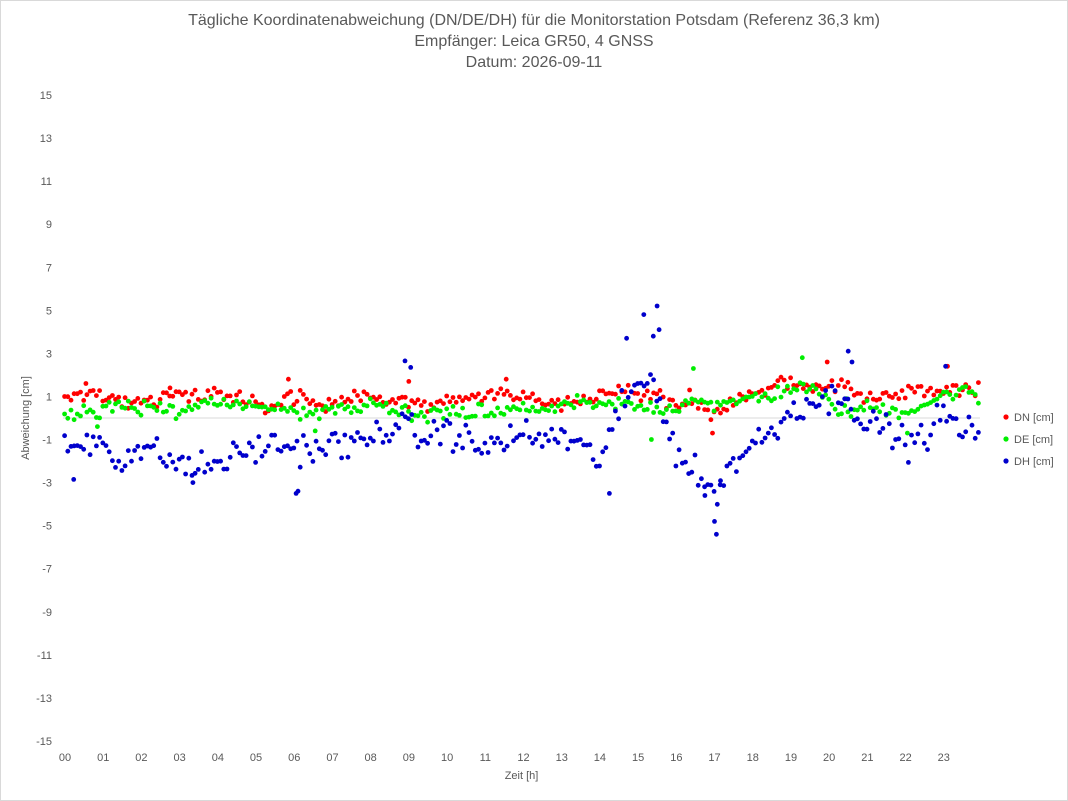 Image resolution: width=1068 pixels, height=801 pixels. What do you see at coordinates (47, 441) in the screenshot?
I see `y-tick-label: -1` at bounding box center [47, 441].